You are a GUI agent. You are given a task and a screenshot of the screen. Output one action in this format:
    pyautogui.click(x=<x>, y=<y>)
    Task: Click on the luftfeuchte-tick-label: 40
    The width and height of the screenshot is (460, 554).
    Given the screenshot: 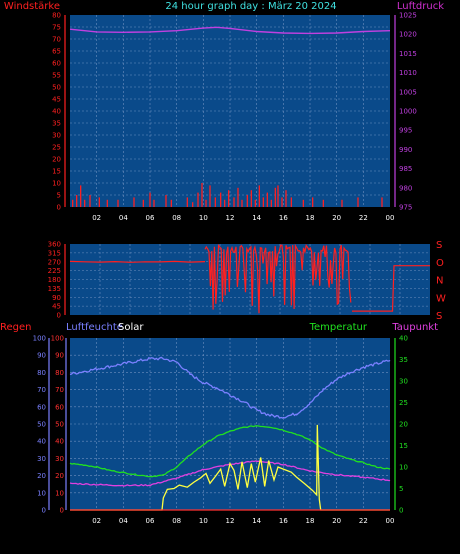 What is the action you would take?
    pyautogui.click(x=59, y=442)
    